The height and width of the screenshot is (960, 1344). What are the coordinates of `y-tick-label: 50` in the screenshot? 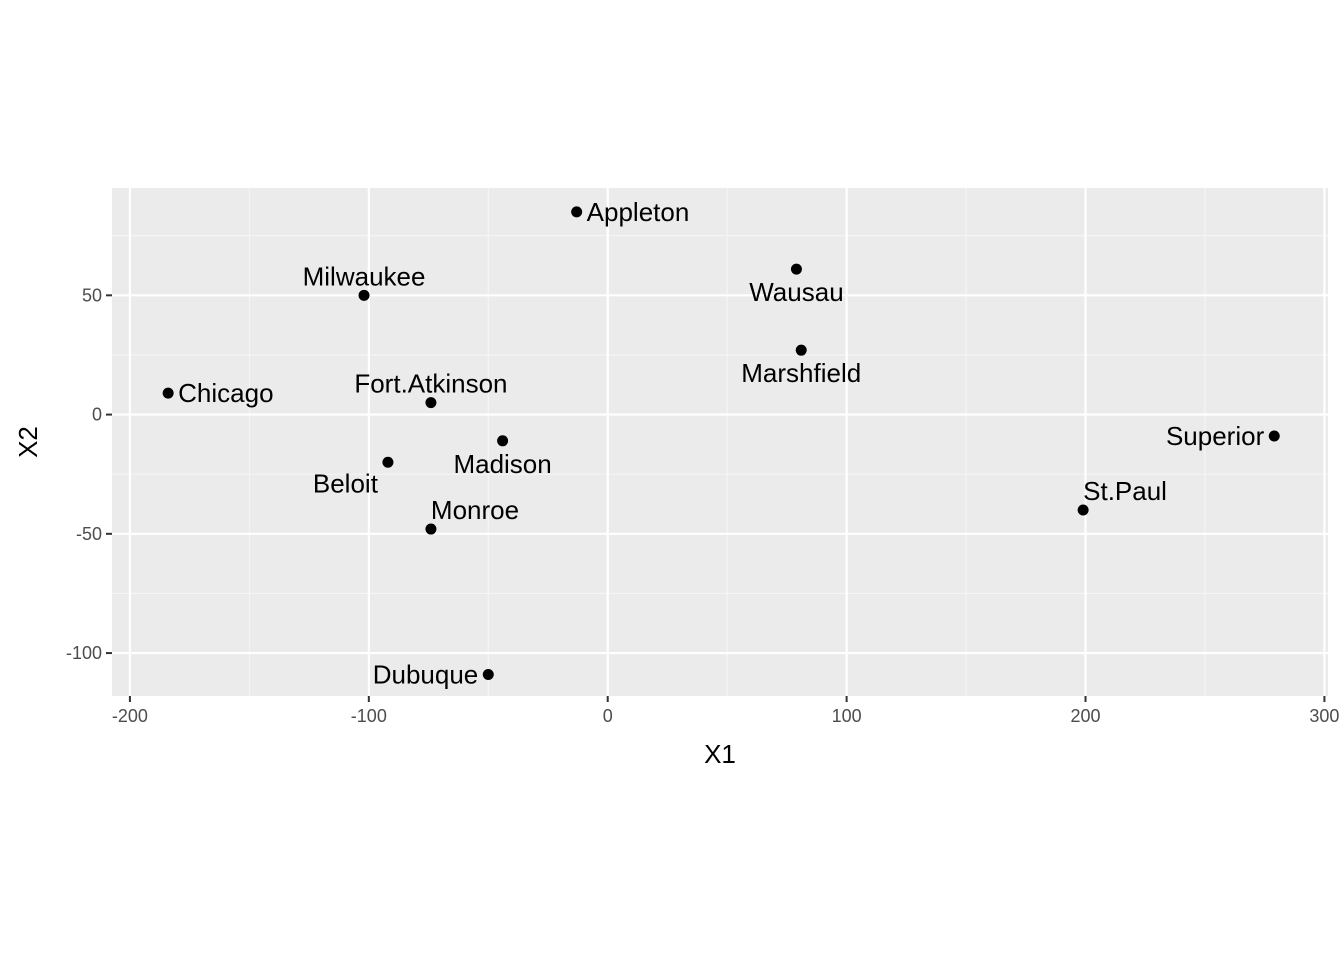 It's located at (92, 295).